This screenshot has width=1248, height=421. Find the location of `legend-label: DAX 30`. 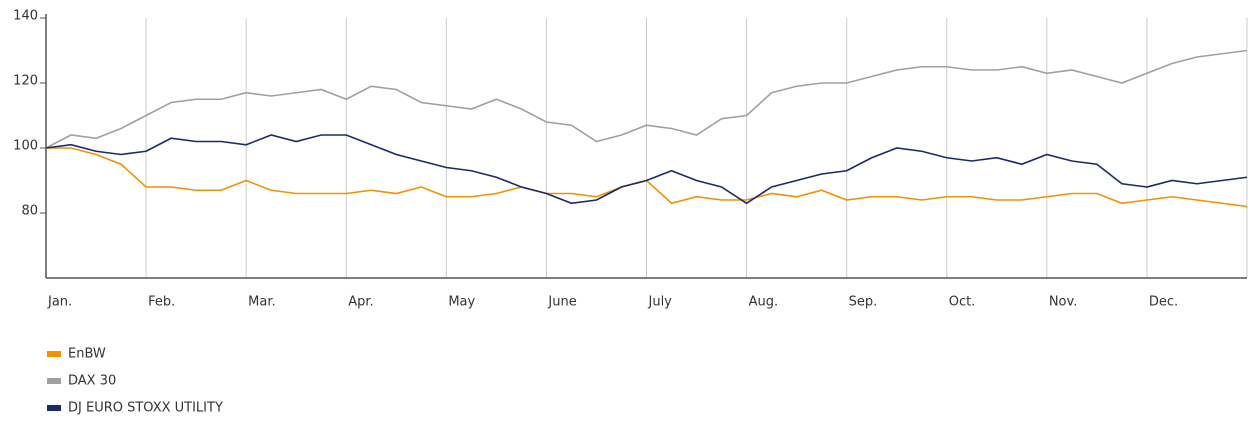

legend-label: DAX 30 is located at coordinates (92, 381).